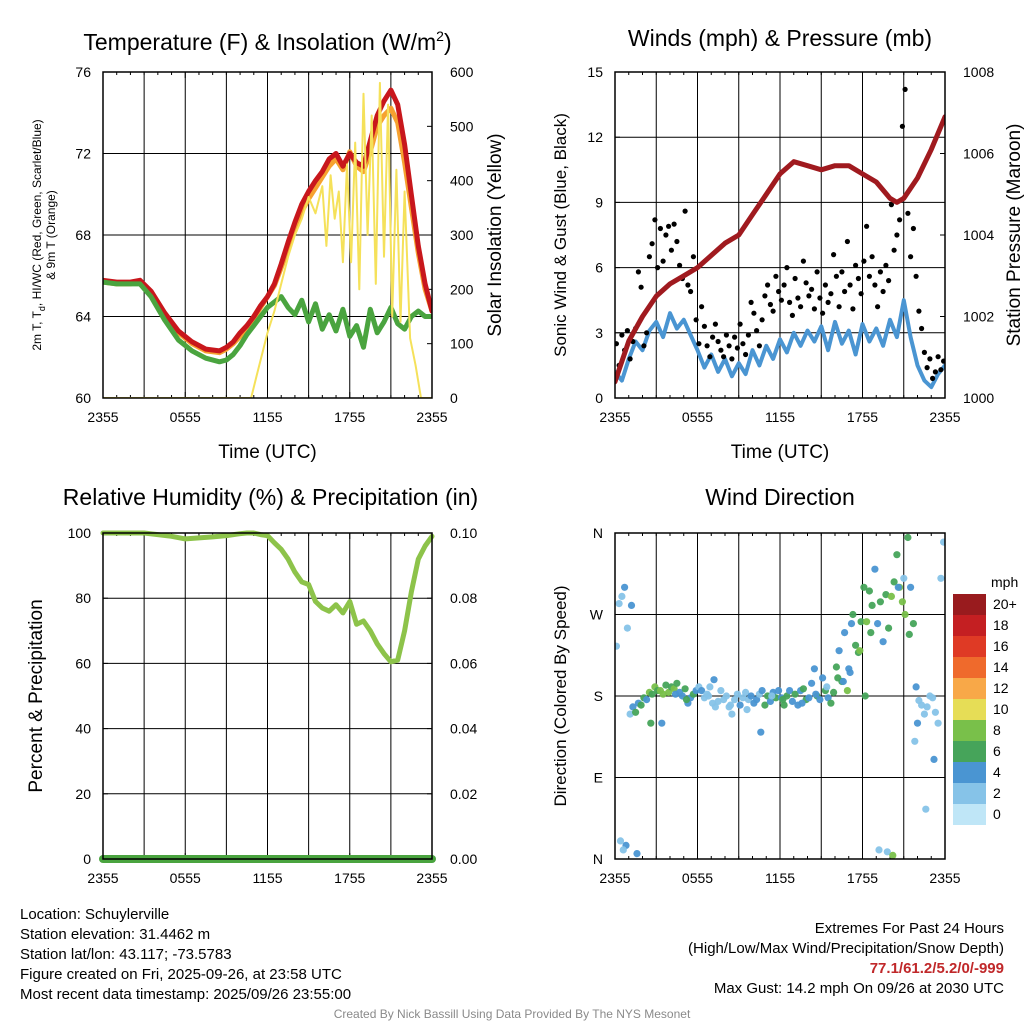 The width and height of the screenshot is (1024, 1024). Describe the element at coordinates (463, 794) in the screenshot. I see `y-right-tick-label: 0.02` at that location.